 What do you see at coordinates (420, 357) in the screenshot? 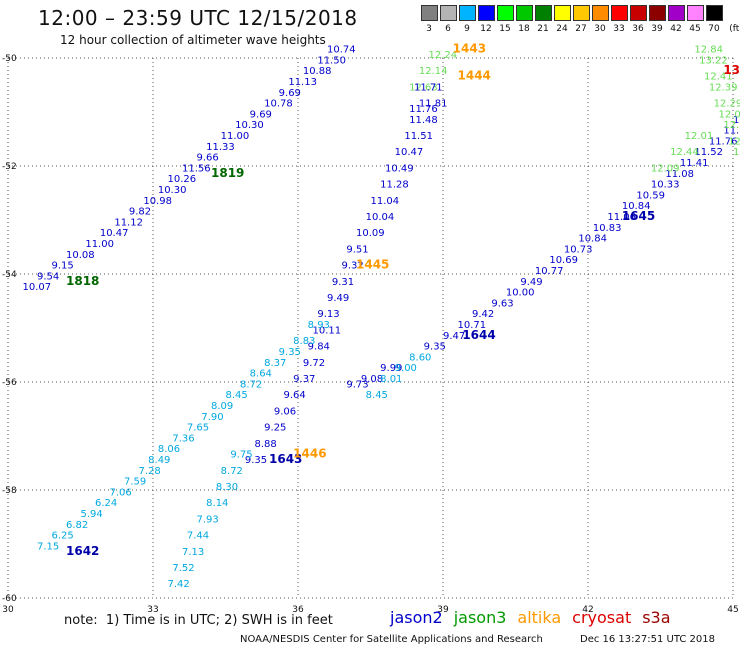
I see `wave-height-point: 8.60` at bounding box center [420, 357].